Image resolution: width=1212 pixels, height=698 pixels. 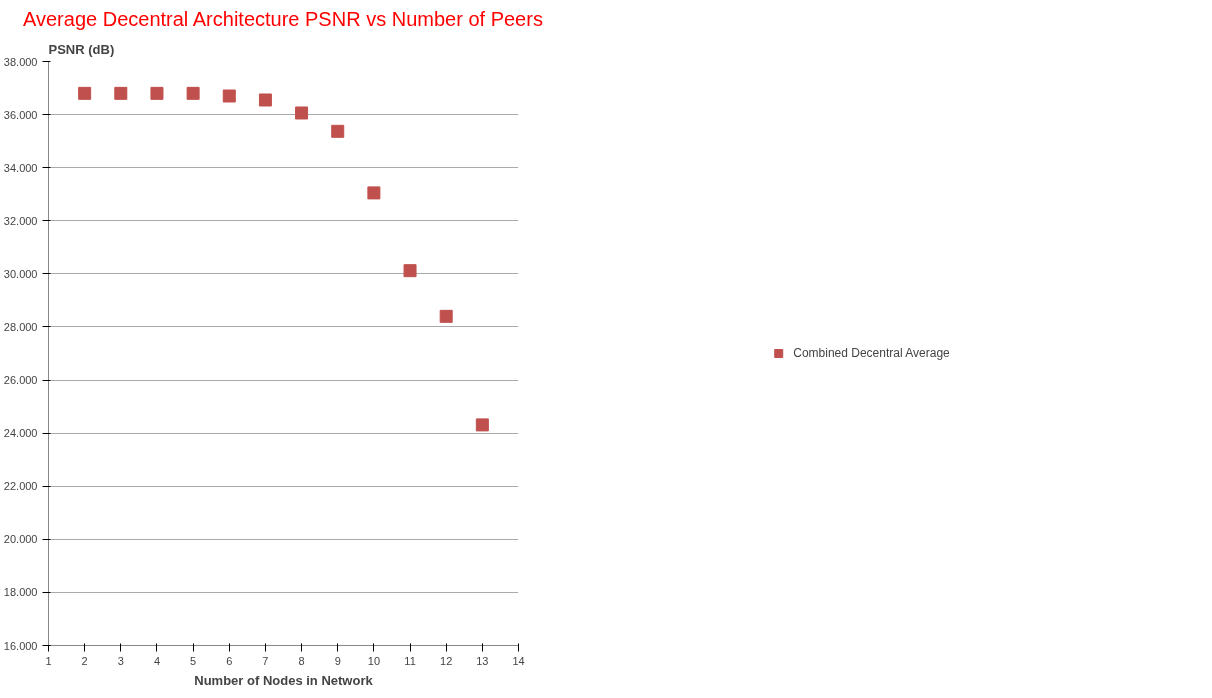 What do you see at coordinates (84, 660) in the screenshot?
I see `x-tick-label: 2` at bounding box center [84, 660].